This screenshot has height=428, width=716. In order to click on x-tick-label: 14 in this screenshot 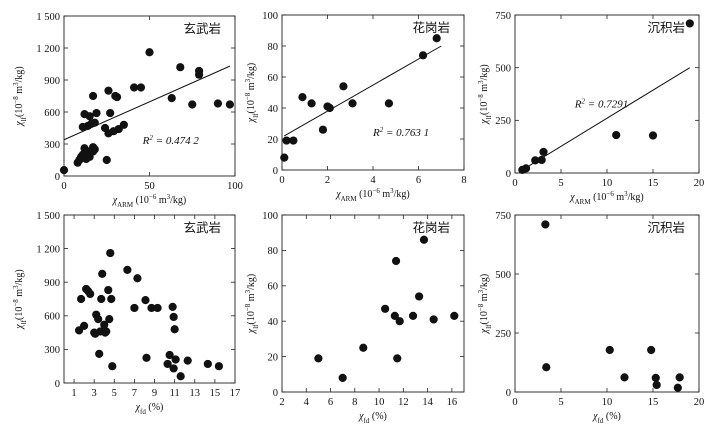, I will do `click(427, 402)`.